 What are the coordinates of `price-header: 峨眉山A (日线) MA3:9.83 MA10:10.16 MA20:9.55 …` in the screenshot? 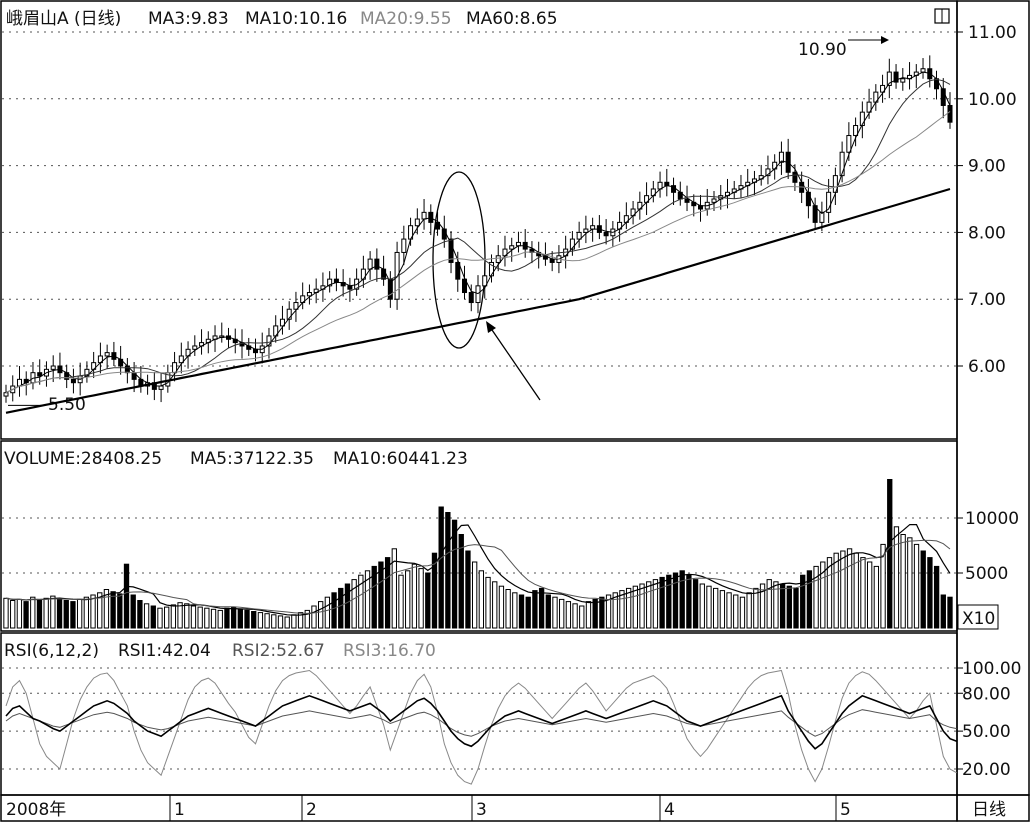 It's located at (282, 19).